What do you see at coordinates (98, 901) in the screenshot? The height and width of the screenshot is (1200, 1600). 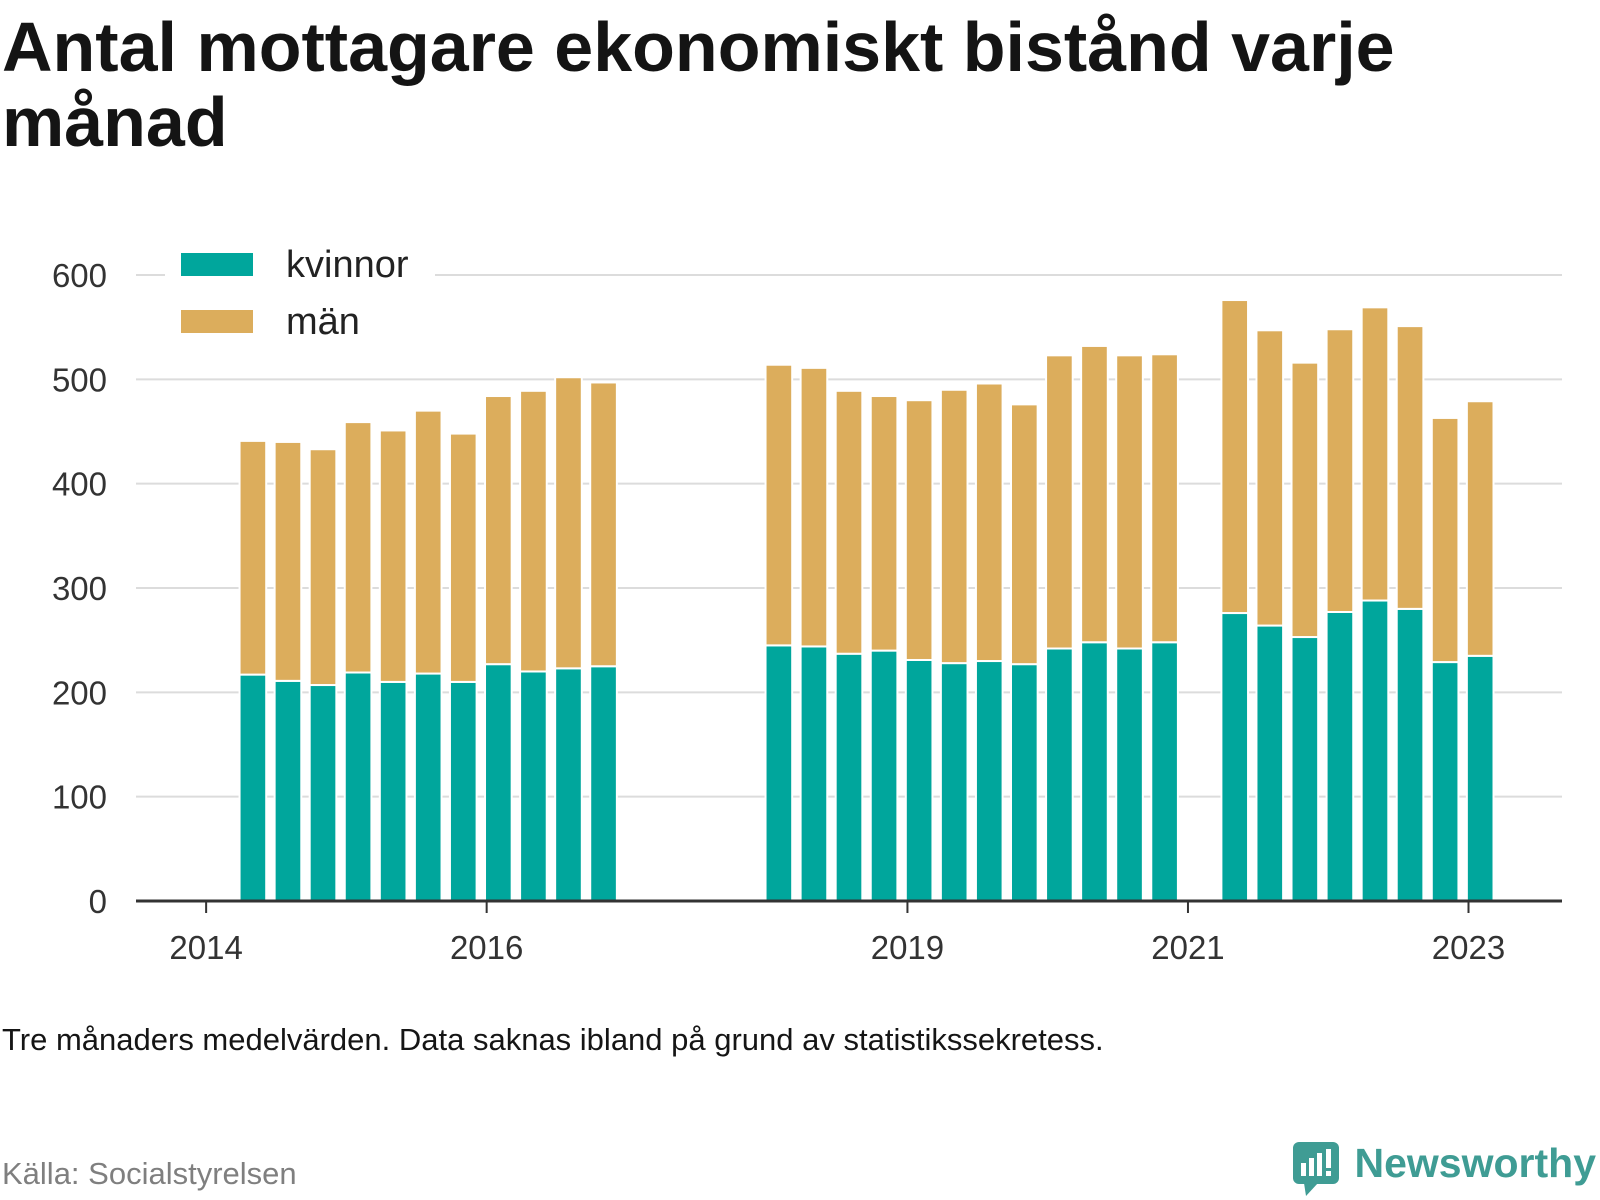 I see `y-tick-label: 0` at bounding box center [98, 901].